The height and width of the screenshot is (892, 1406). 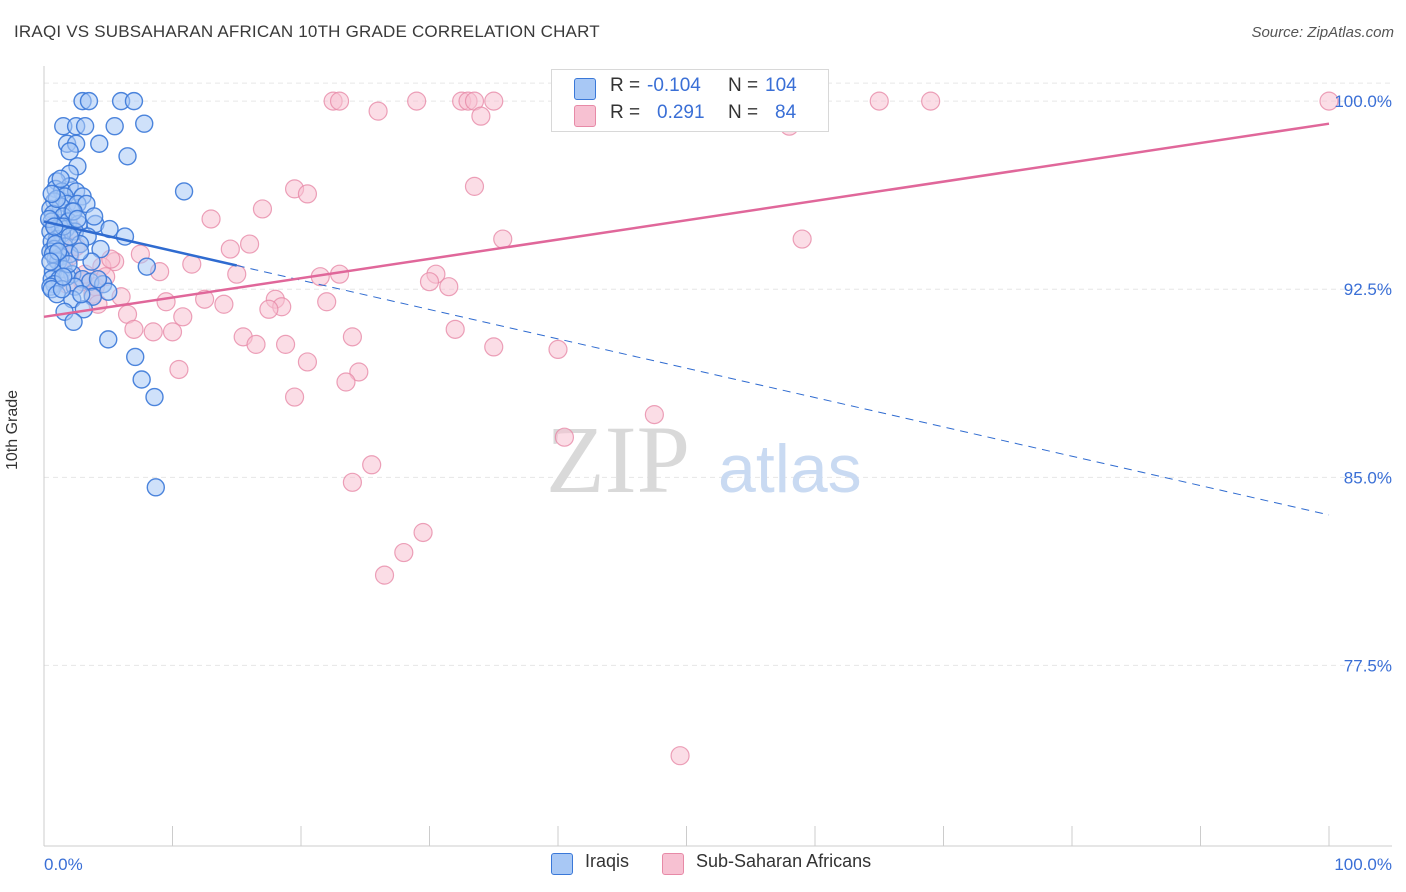 What do you see at coordinates (63, 864) in the screenshot?
I see `x-tick-label: 0.0%` at bounding box center [63, 864].